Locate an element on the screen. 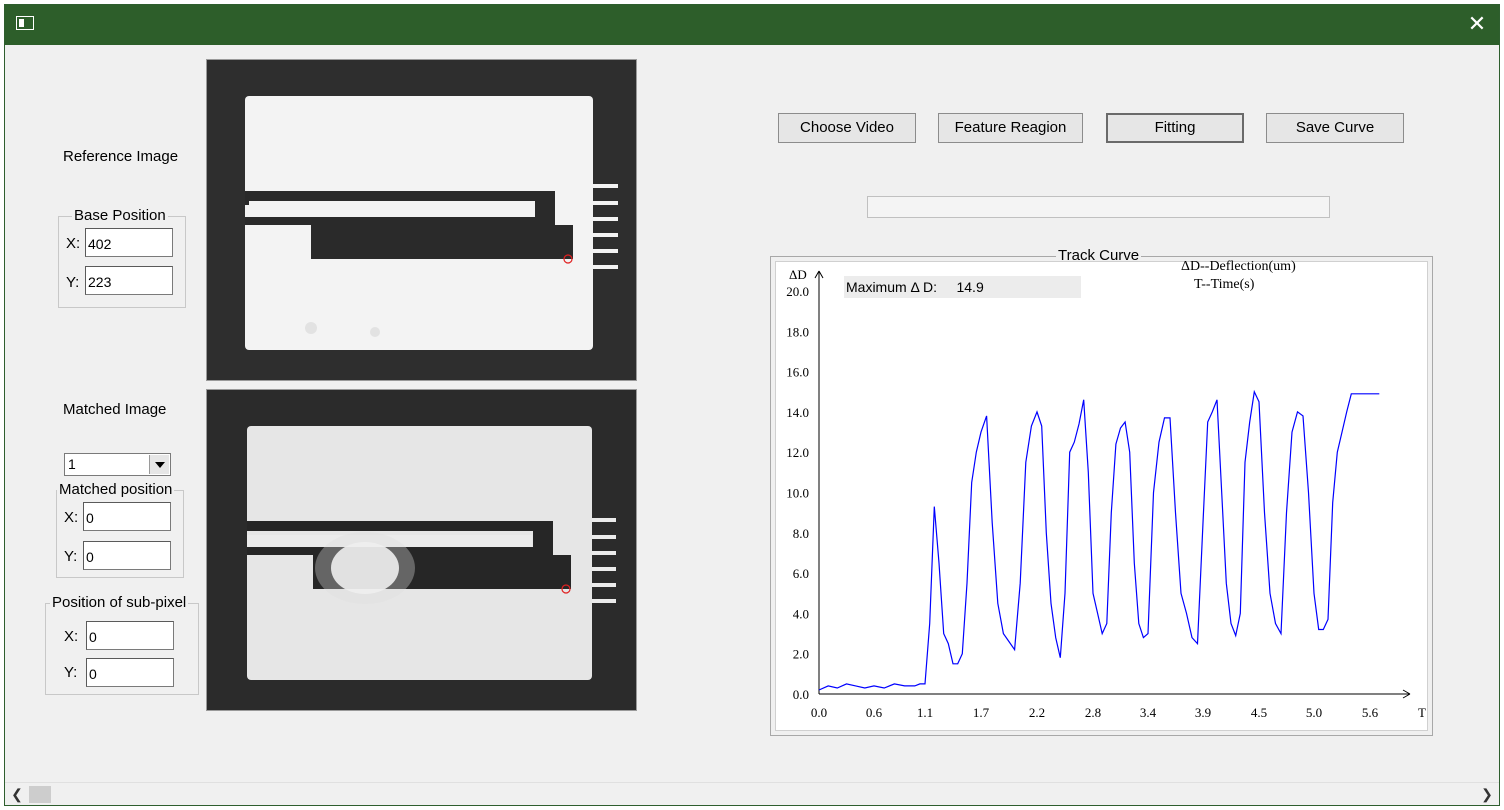 The height and width of the screenshot is (810, 1504). track-curve-title: Track Curve is located at coordinates (1099, 255).